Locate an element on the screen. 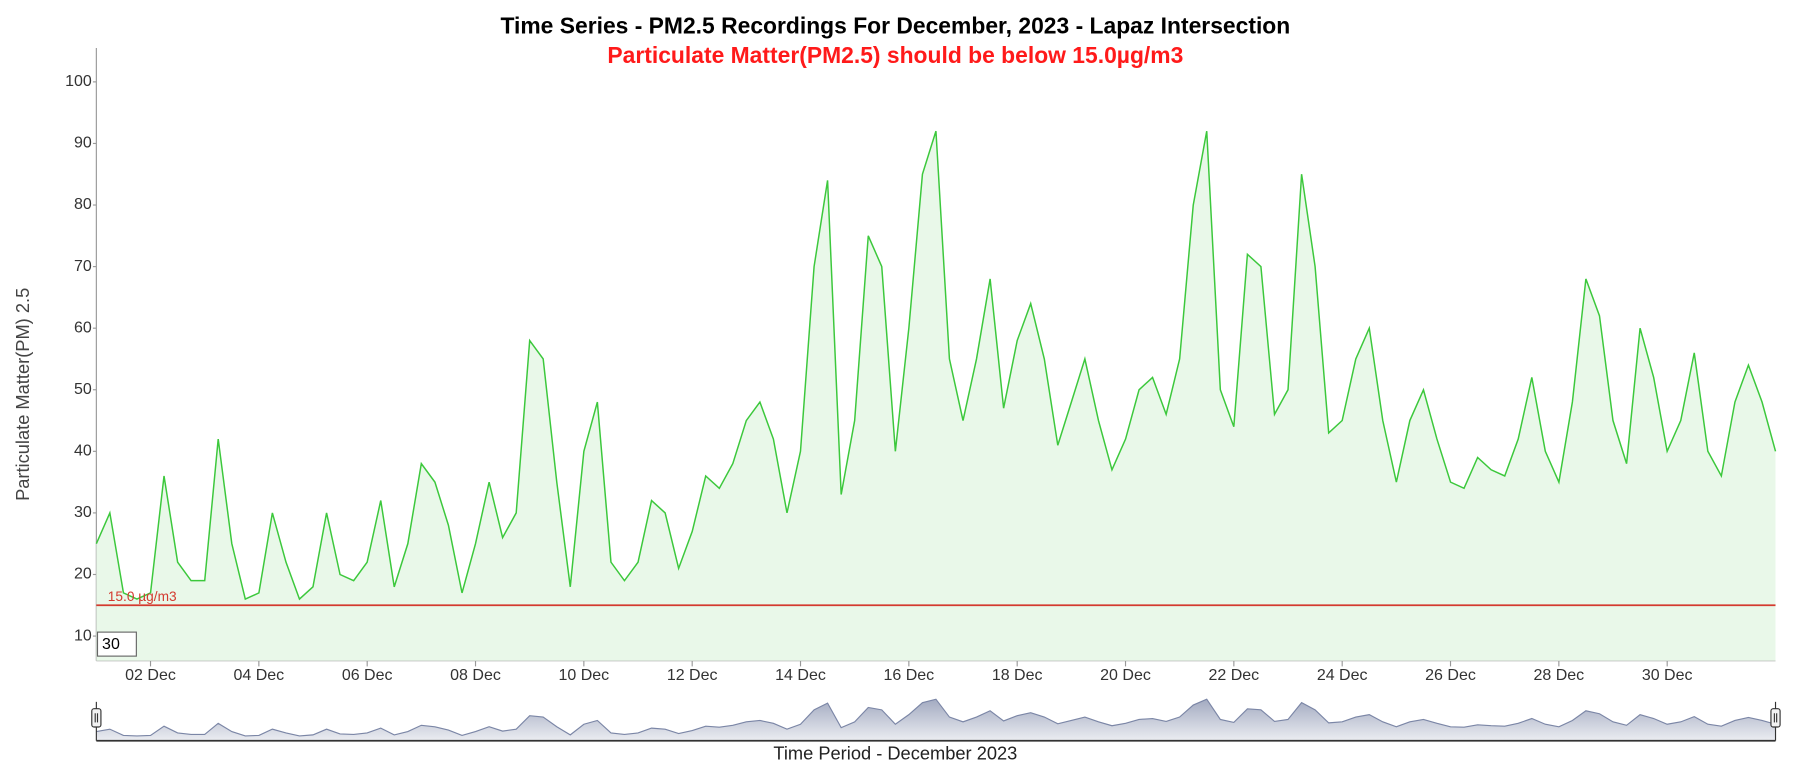 The width and height of the screenshot is (1793, 780). navigator-area is located at coordinates (936, 720).